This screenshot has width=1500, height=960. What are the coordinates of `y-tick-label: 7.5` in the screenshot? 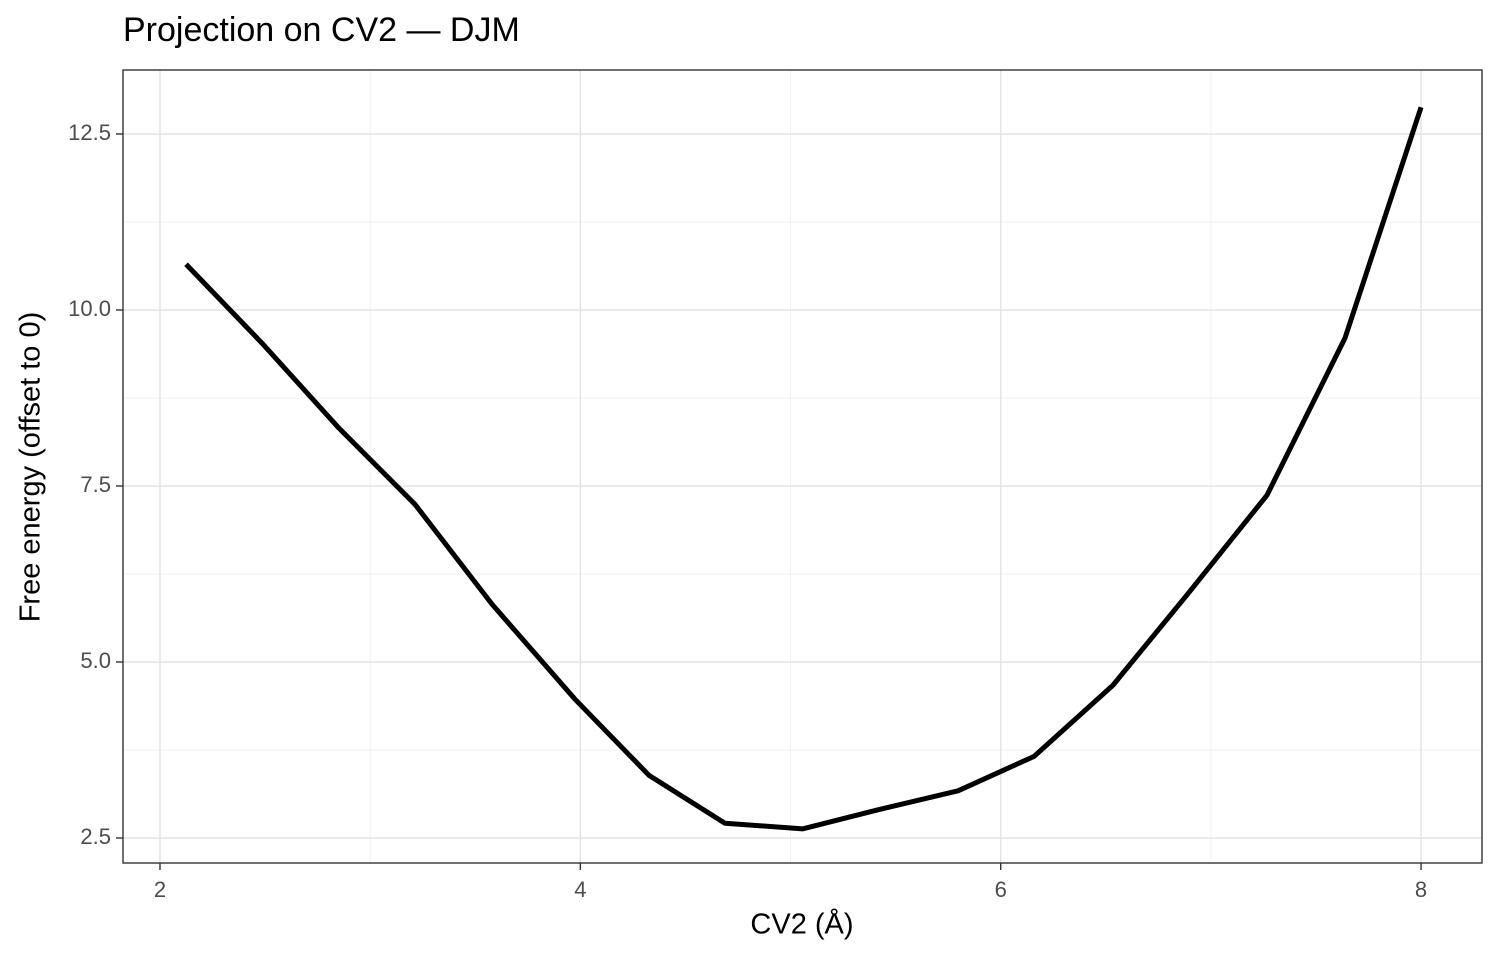 It's located at (95, 484).